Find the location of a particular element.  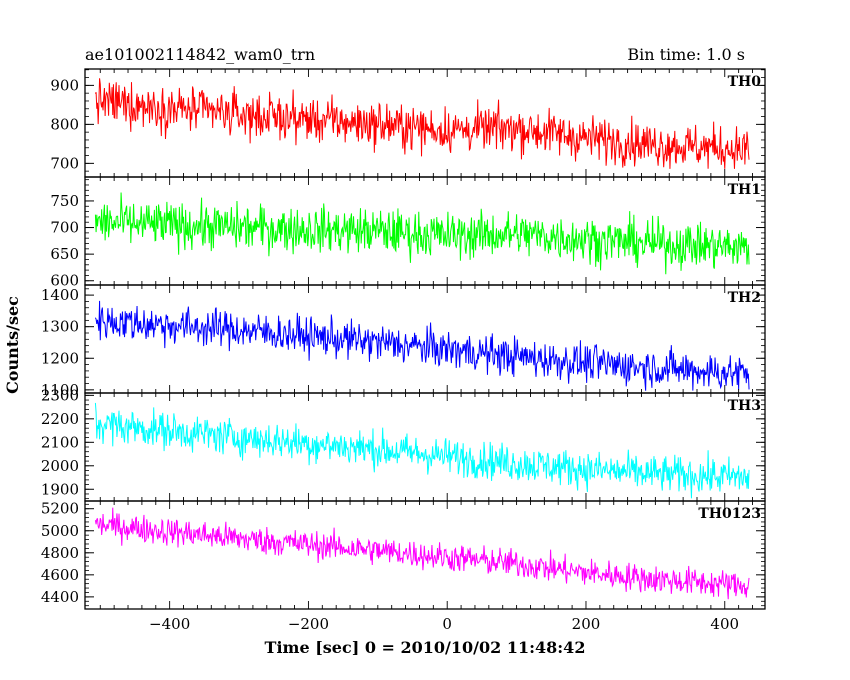

y-axis-label: Counts/sec is located at coordinates (12, 345).